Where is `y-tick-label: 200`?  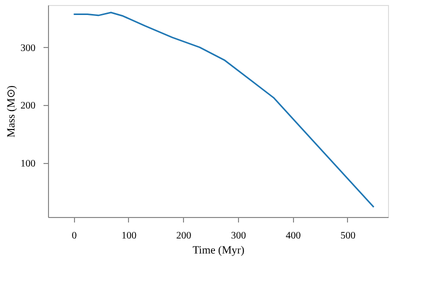 y-tick-label: 200 is located at coordinates (28, 106).